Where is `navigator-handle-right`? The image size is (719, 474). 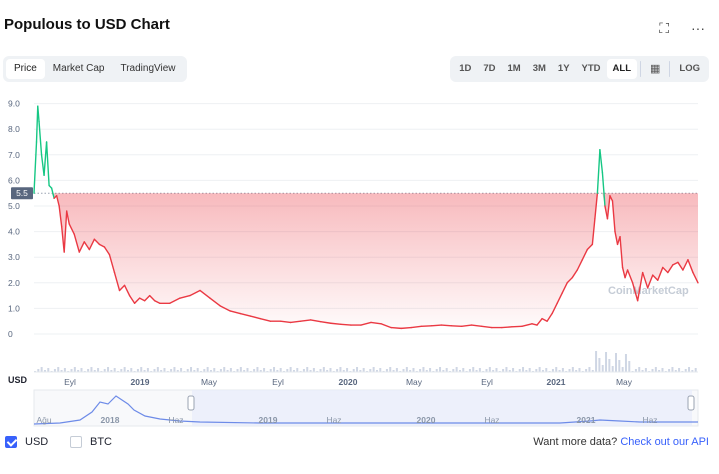
navigator-handle-right is located at coordinates (691, 403).